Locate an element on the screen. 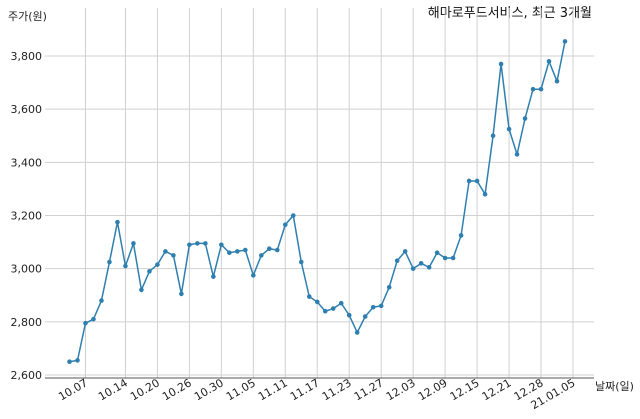 The height and width of the screenshot is (419, 640). x-tick-label: 12.03 is located at coordinates (401, 389).